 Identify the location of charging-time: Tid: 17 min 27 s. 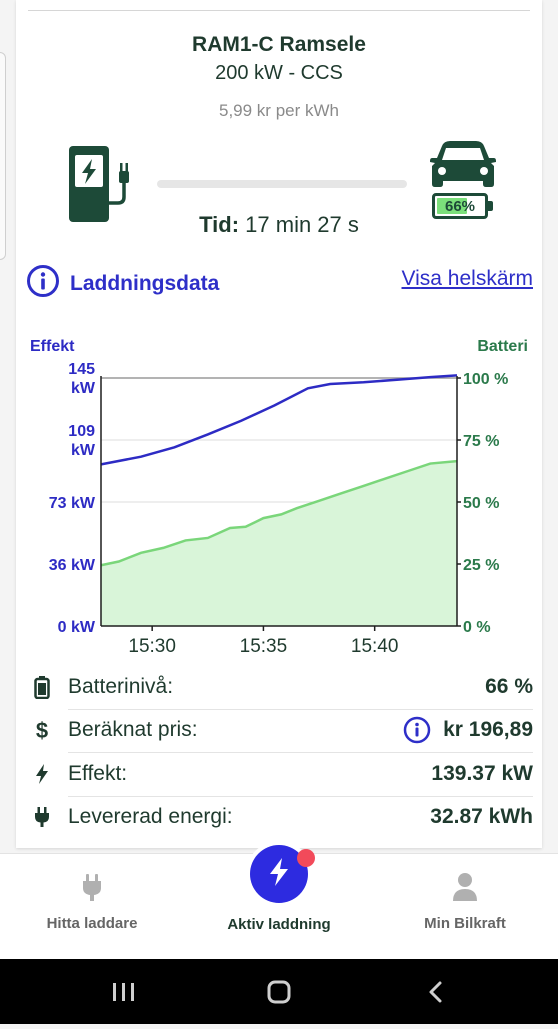
(279, 225).